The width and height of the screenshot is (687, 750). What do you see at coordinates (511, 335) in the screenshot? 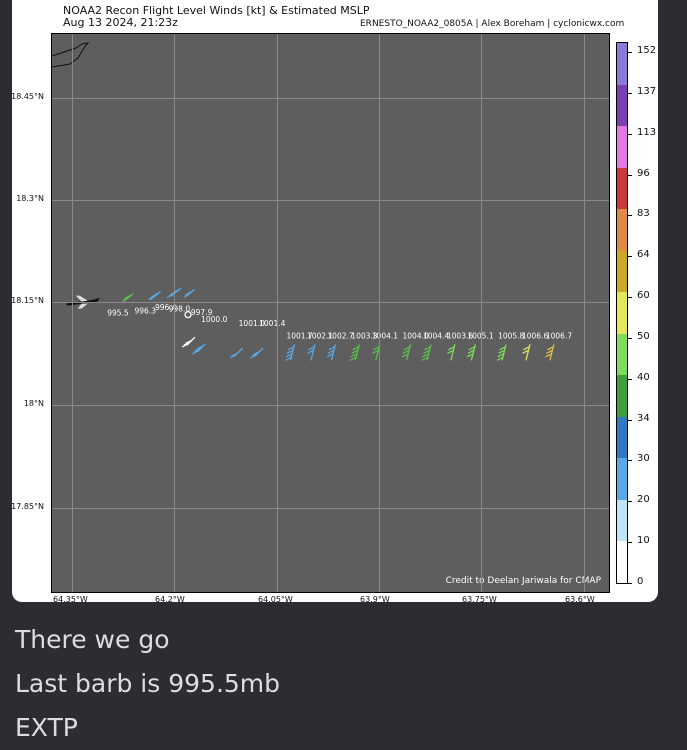
I see `mslp-label: 1005.8` at bounding box center [511, 335].